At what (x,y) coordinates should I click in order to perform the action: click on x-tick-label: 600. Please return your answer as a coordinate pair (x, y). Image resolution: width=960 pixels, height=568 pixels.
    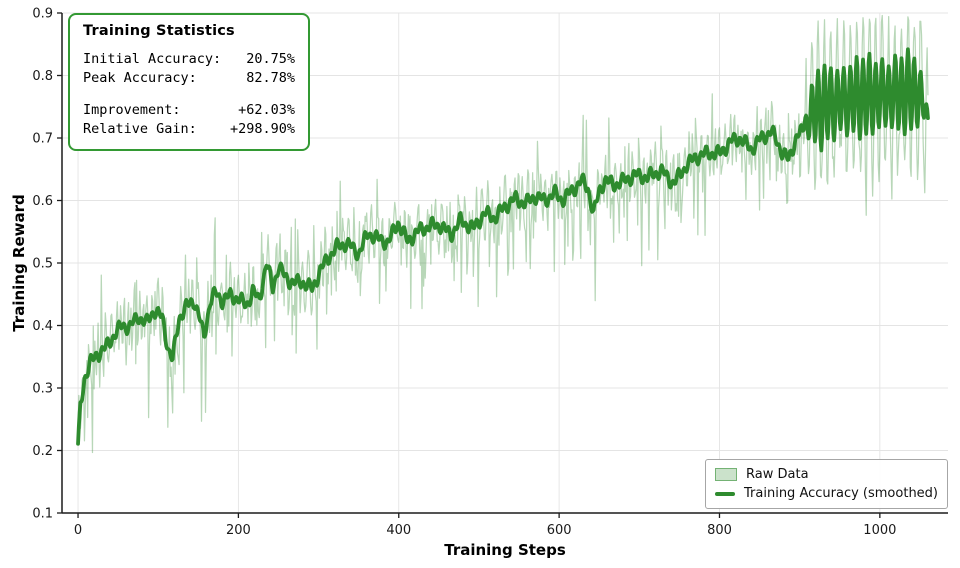
    Looking at the image, I should click on (559, 530).